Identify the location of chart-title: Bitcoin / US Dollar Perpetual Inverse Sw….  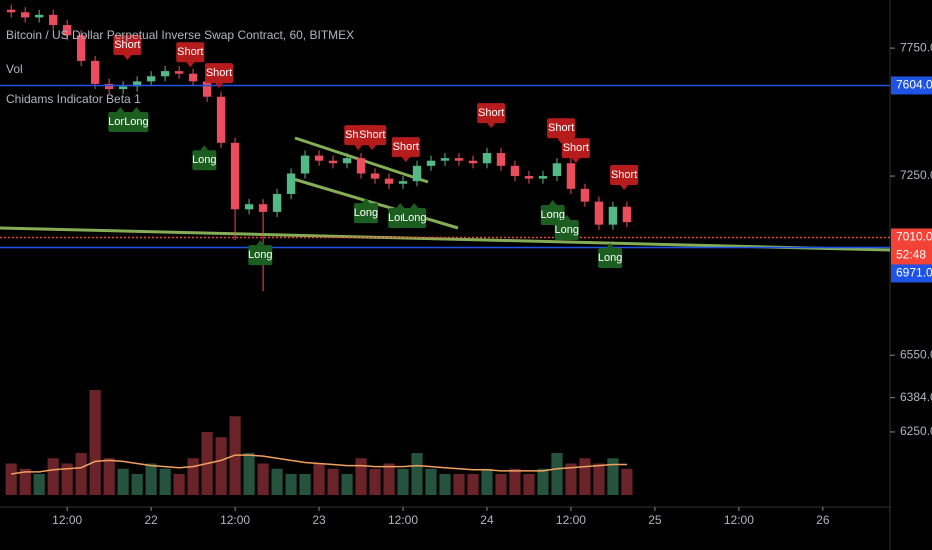
(180, 35).